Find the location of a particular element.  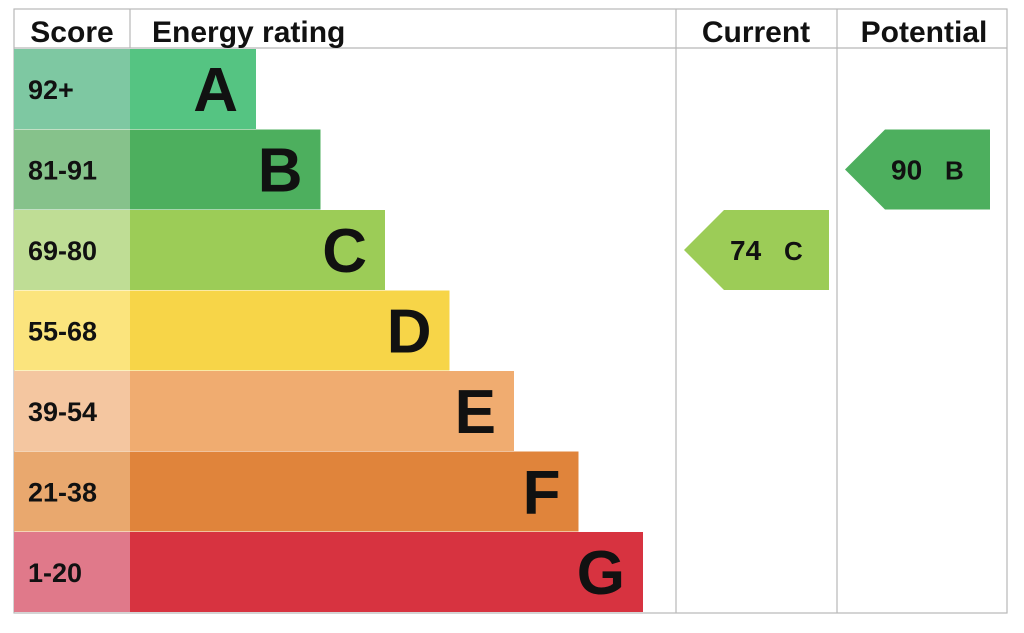

band-c: 69-80 C is located at coordinates (199, 250).